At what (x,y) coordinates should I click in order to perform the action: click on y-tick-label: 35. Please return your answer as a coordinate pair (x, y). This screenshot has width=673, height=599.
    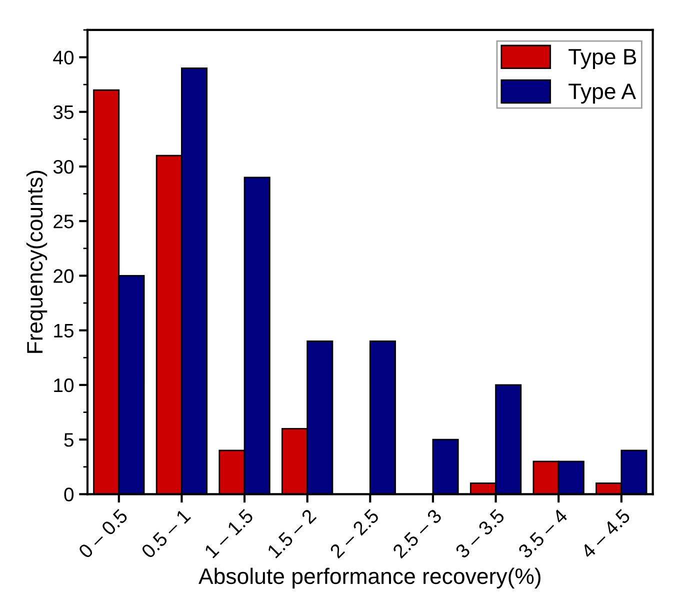
    Looking at the image, I should click on (63, 112).